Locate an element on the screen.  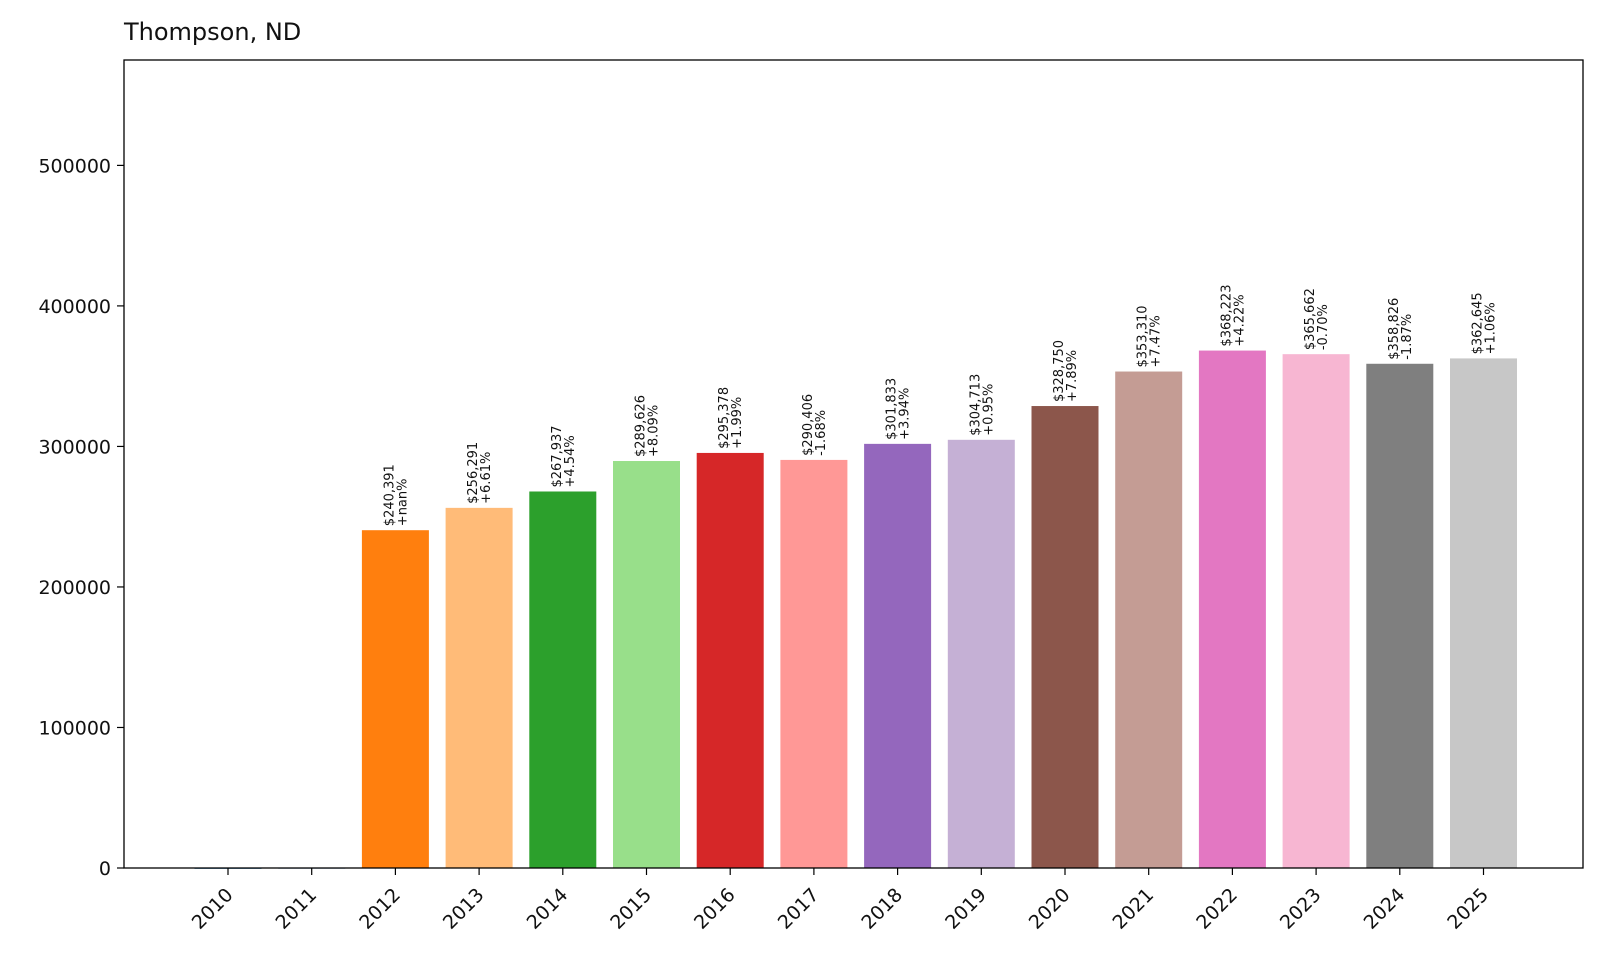
bar-annotation-2021: $353,310+7.47% is located at coordinates (1150, 336).